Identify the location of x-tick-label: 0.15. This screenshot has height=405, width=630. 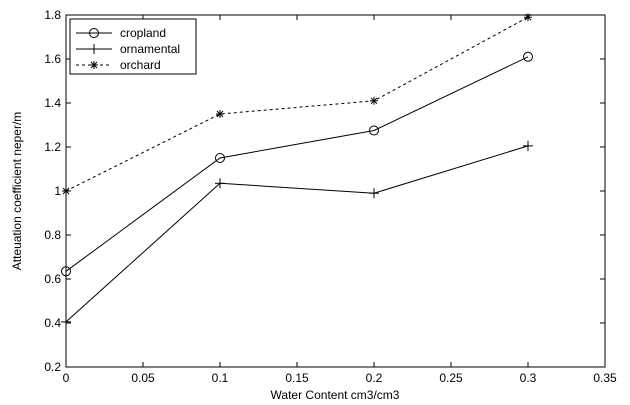
(297, 378).